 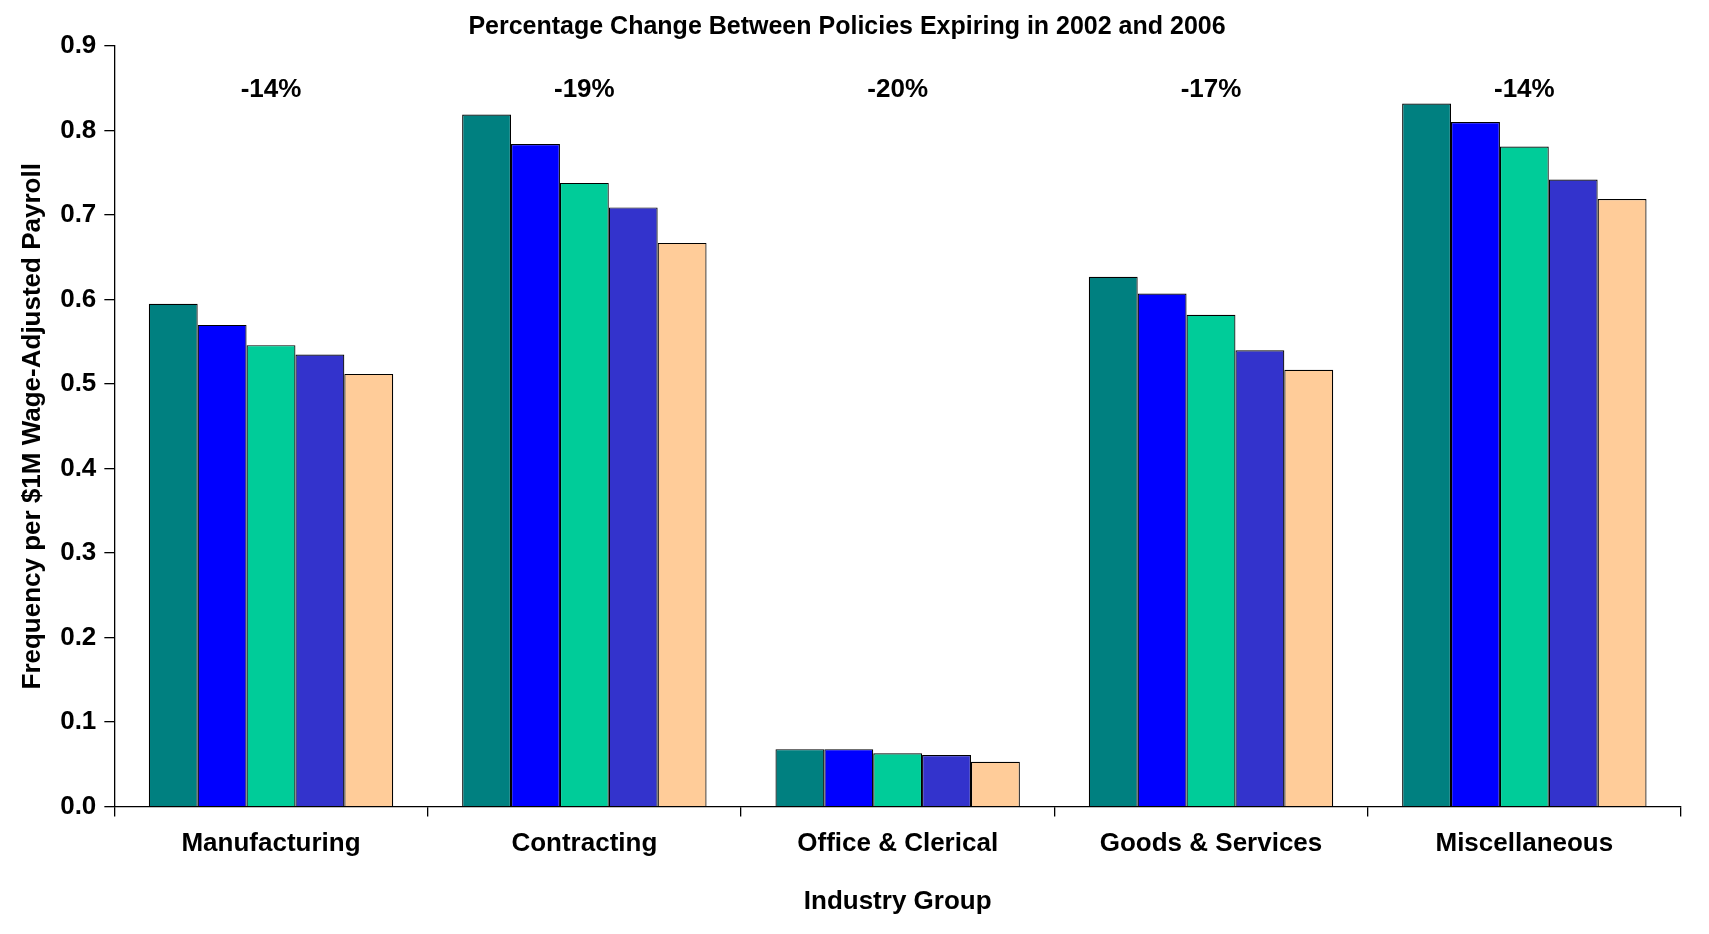 What do you see at coordinates (78, 128) in the screenshot?
I see `y-tick-label: 0.8` at bounding box center [78, 128].